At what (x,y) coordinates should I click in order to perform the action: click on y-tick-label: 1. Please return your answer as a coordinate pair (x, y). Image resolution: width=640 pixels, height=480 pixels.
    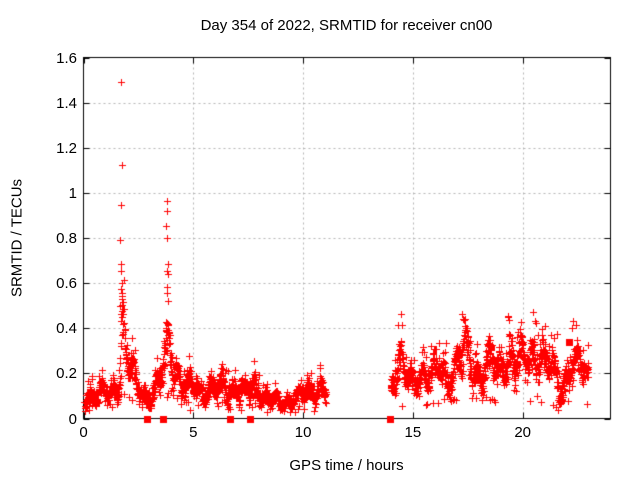
    Looking at the image, I should click on (72, 193).